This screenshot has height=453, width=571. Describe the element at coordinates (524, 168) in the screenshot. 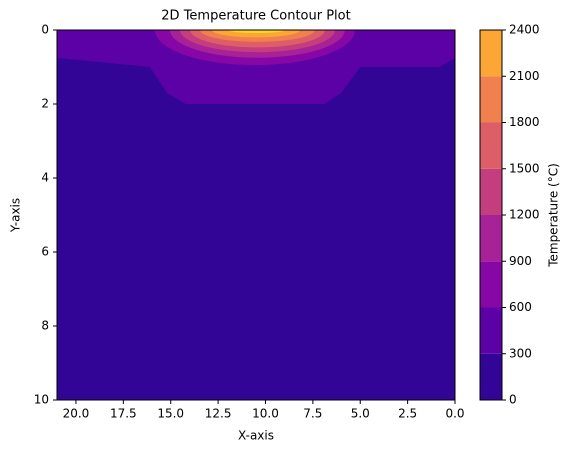

I see `colorbar-tick-label: 1500` at that location.